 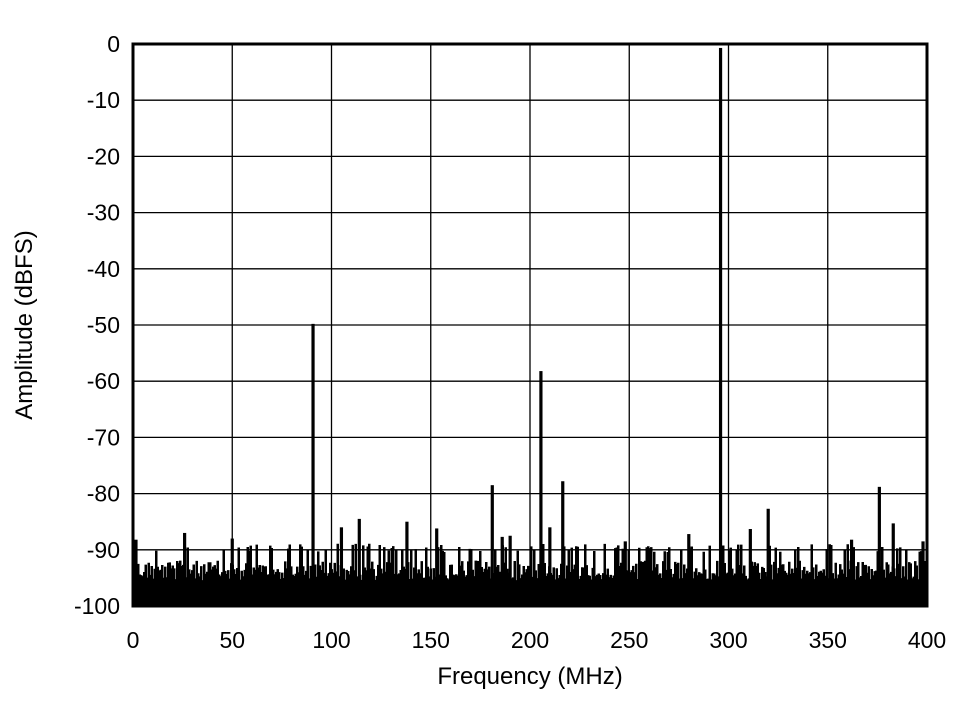 What do you see at coordinates (103, 100) in the screenshot?
I see `y-tick-label: -10` at bounding box center [103, 100].